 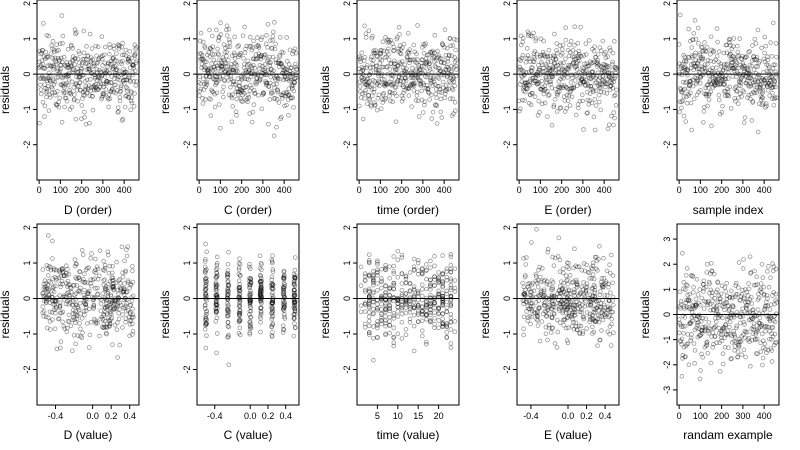 I want to click on x-axis-title: time (value), so click(x=408, y=435).